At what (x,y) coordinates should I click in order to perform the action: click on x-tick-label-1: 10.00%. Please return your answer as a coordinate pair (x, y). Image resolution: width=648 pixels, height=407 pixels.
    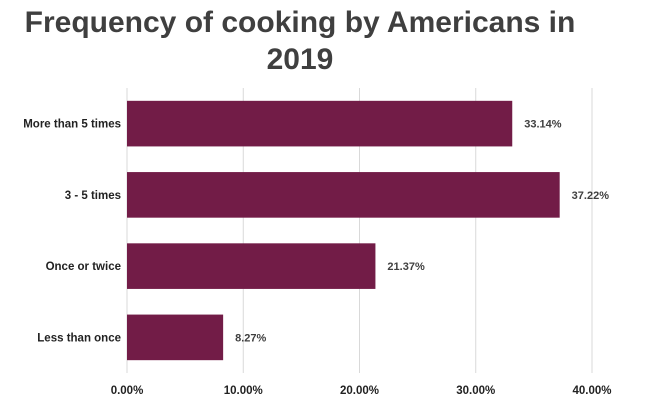
    Looking at the image, I should click on (243, 391).